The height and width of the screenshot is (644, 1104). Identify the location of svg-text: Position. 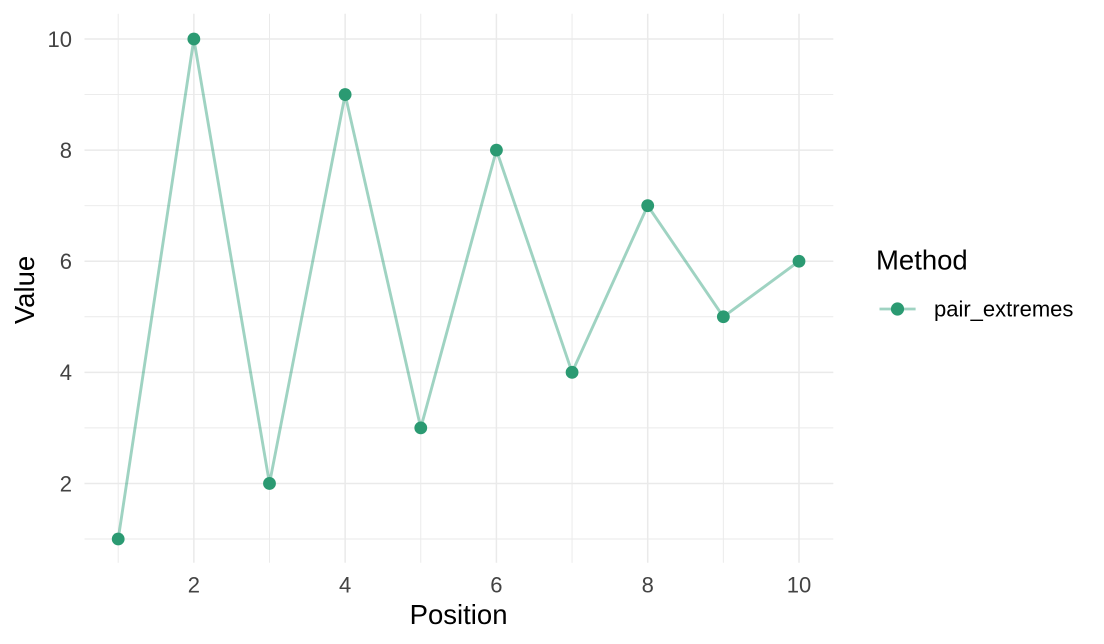
(459, 614).